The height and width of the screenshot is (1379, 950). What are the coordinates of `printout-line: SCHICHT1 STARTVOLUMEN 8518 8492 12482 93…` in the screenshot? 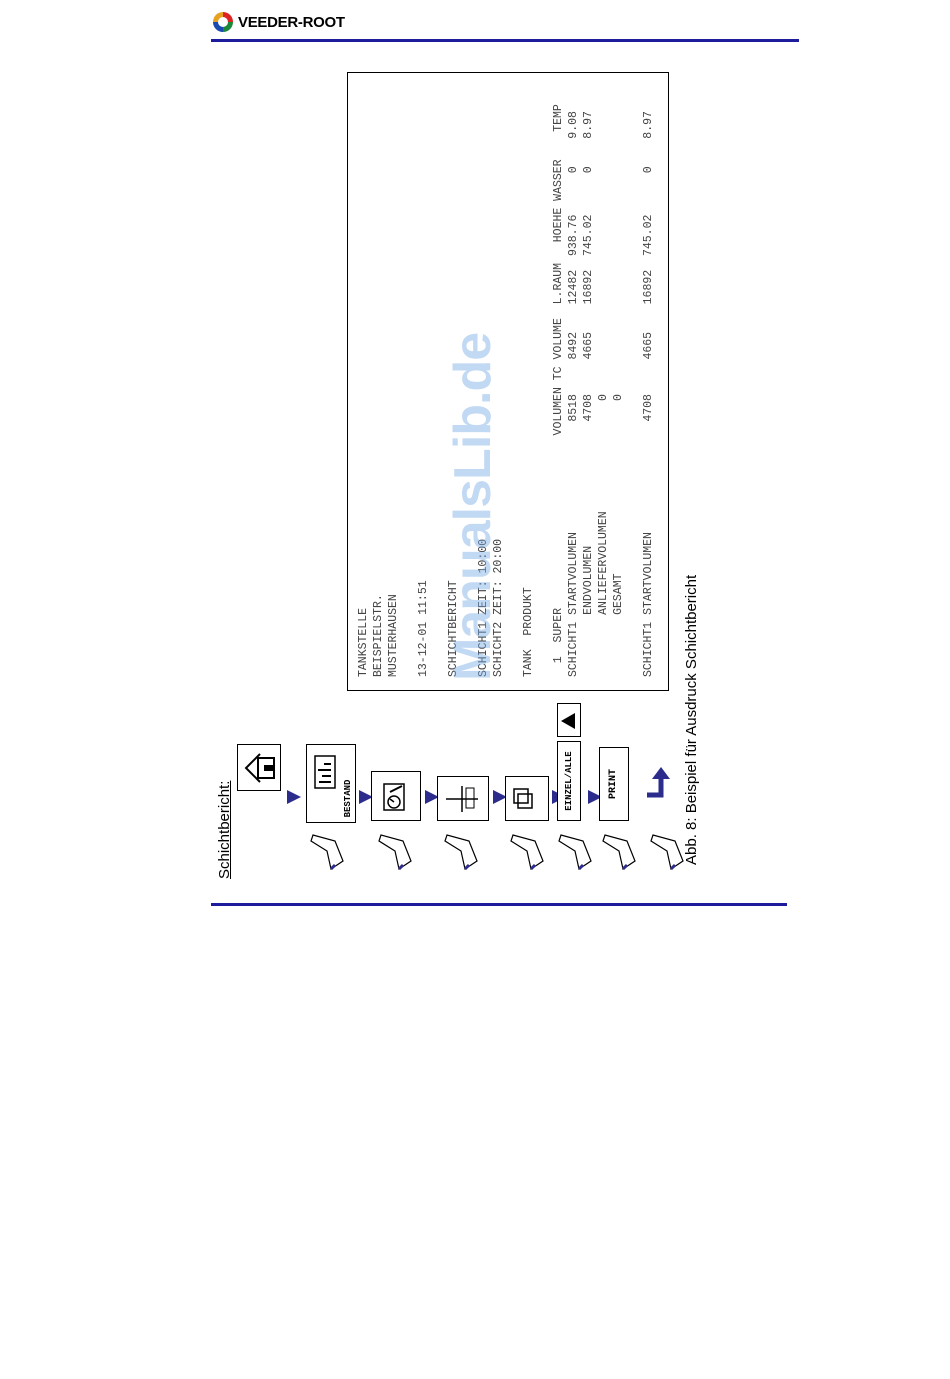 It's located at (573, 394).